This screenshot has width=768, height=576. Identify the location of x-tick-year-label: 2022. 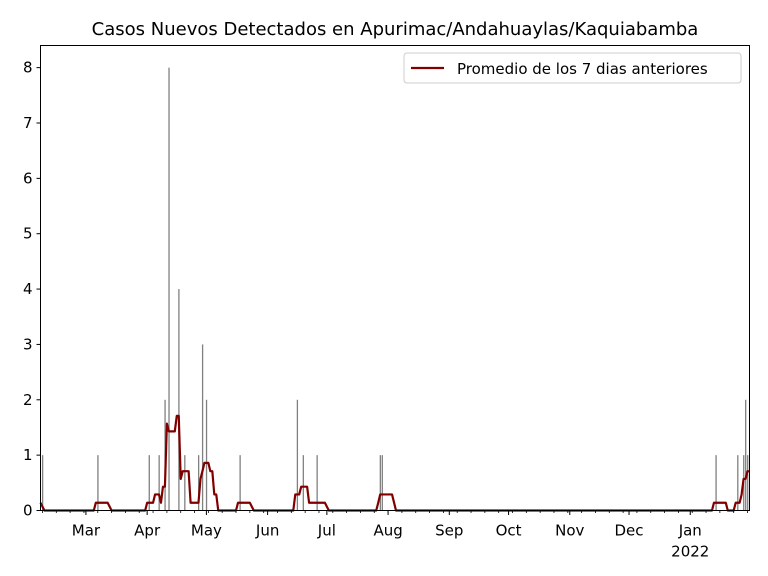
(690, 552).